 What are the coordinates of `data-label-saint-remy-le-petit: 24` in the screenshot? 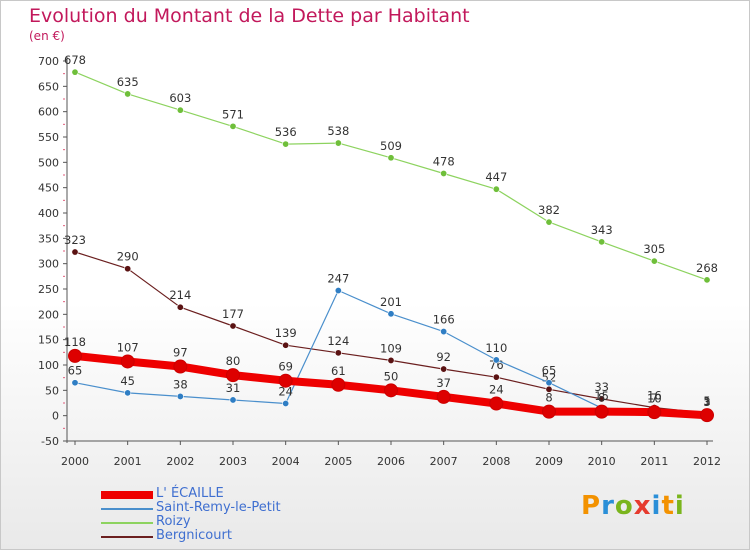 It's located at (285, 392).